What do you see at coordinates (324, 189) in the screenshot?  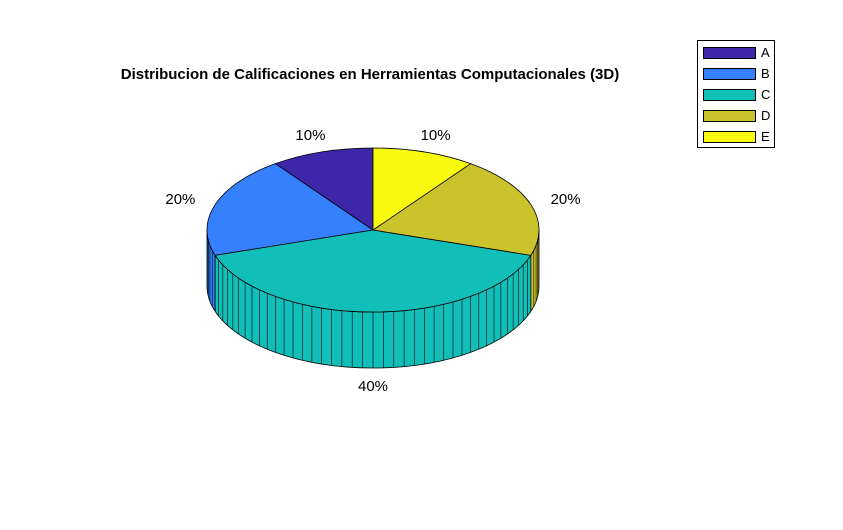 I see `pie-slice-A` at bounding box center [324, 189].